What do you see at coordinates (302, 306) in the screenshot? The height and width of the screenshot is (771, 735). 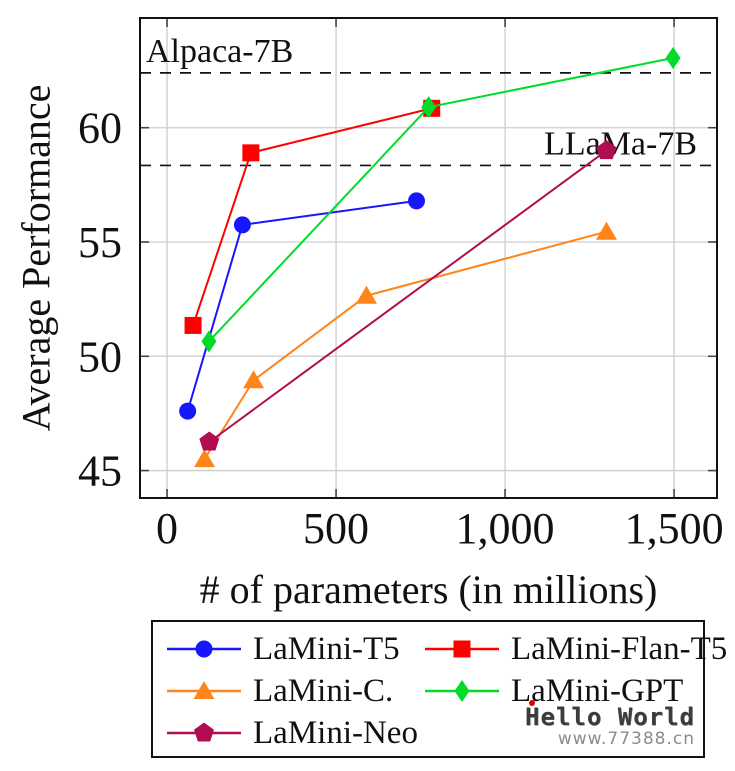 I see `series-lamini-t5` at bounding box center [302, 306].